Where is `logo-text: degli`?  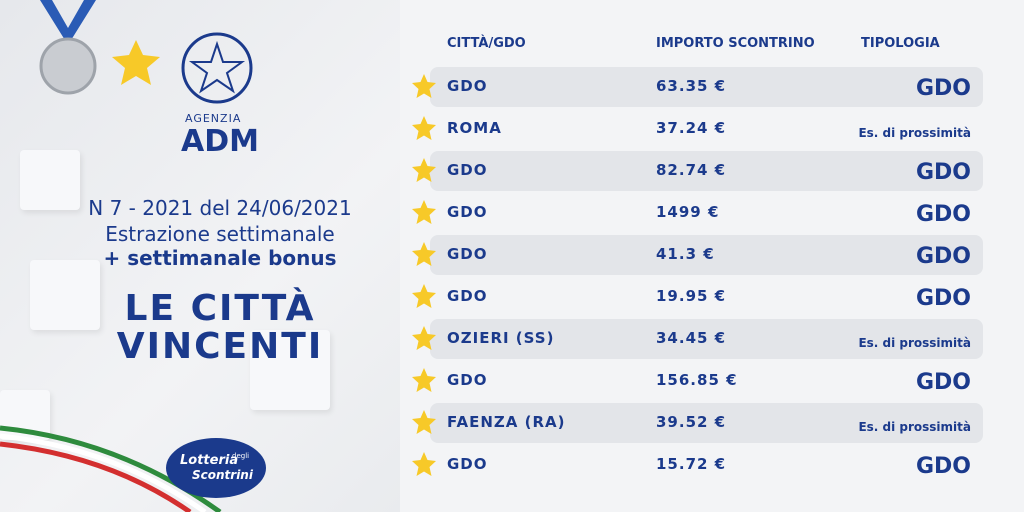 logo-text: degli is located at coordinates (240, 456).